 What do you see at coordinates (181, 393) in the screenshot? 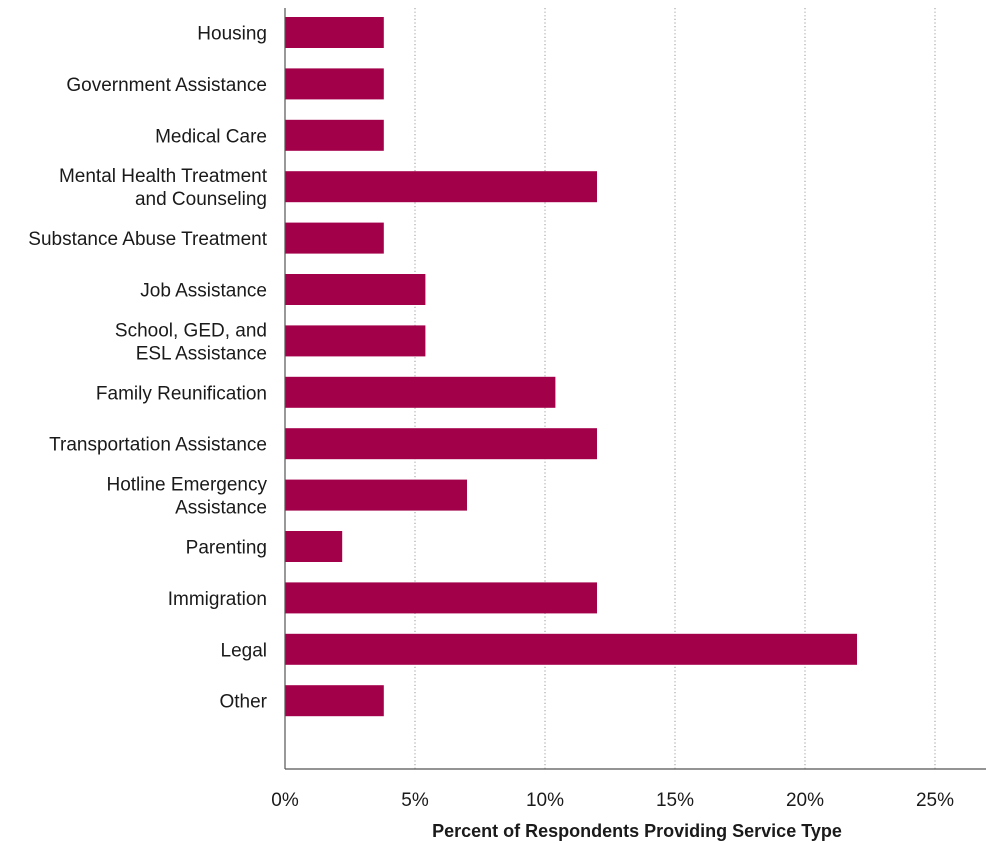
I see `category-label: Family Reunification` at bounding box center [181, 393].